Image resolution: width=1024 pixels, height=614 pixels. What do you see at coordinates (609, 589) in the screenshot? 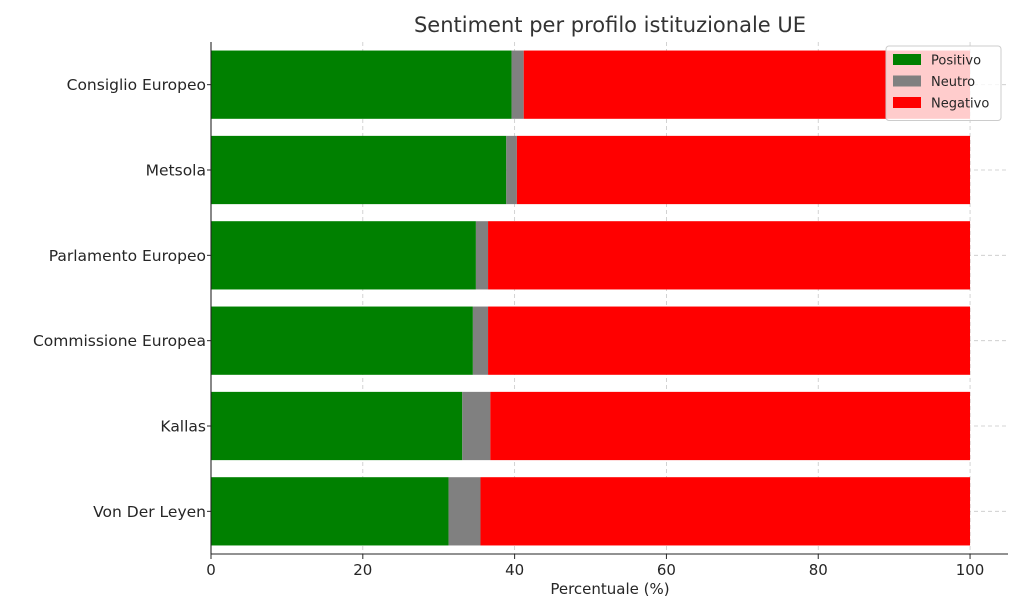
I see `x-axis-label: Percentuale (%)` at bounding box center [609, 589].